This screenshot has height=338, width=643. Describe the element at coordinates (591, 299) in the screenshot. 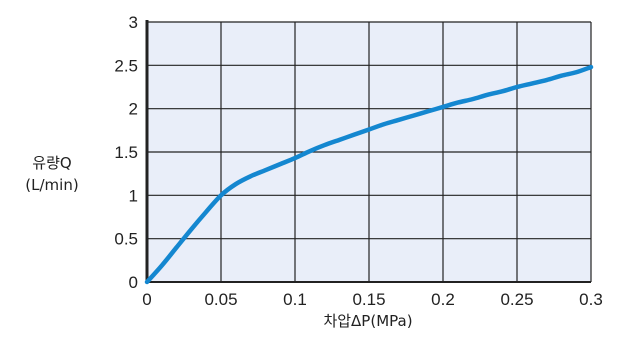

I see `x-tick-label-6: 0.3` at that location.